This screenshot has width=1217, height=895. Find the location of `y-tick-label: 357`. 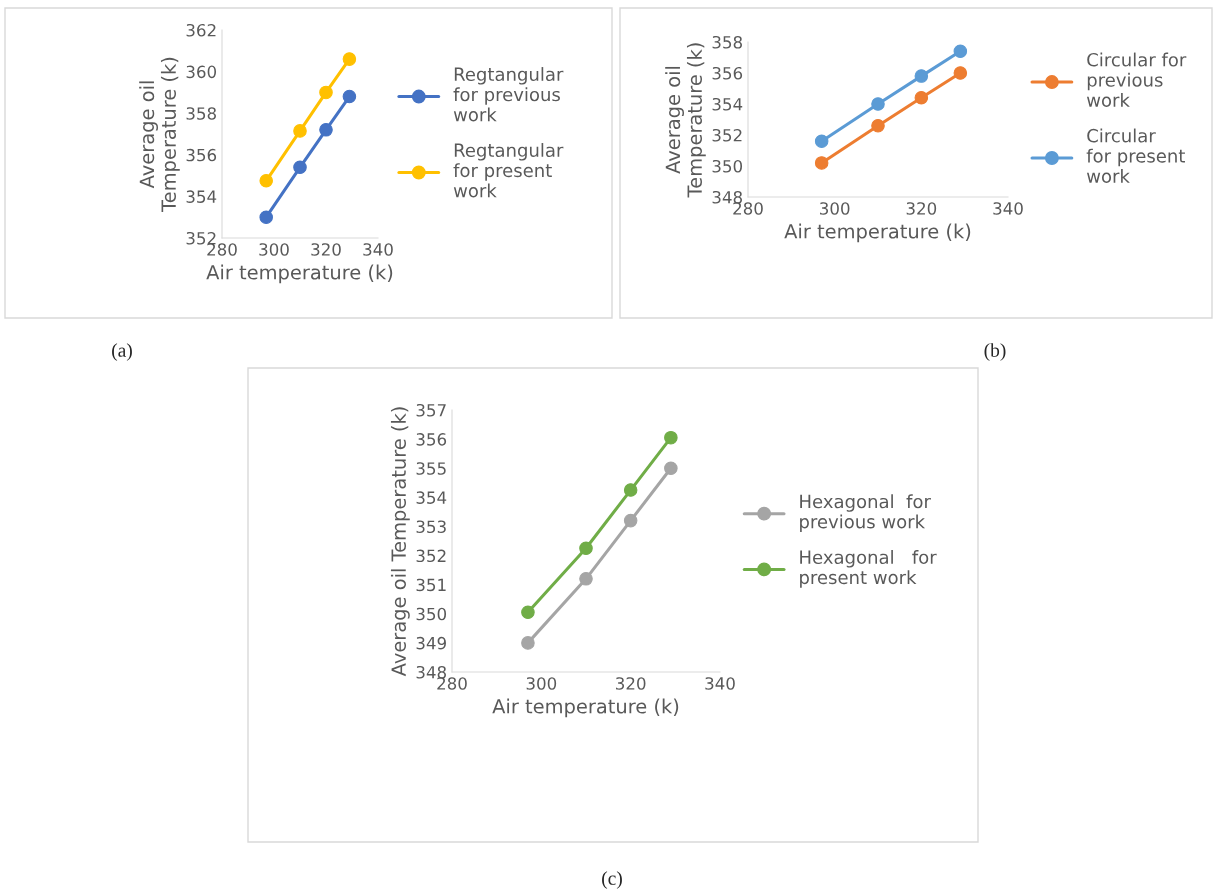

y-tick-label: 357 is located at coordinates (431, 410).